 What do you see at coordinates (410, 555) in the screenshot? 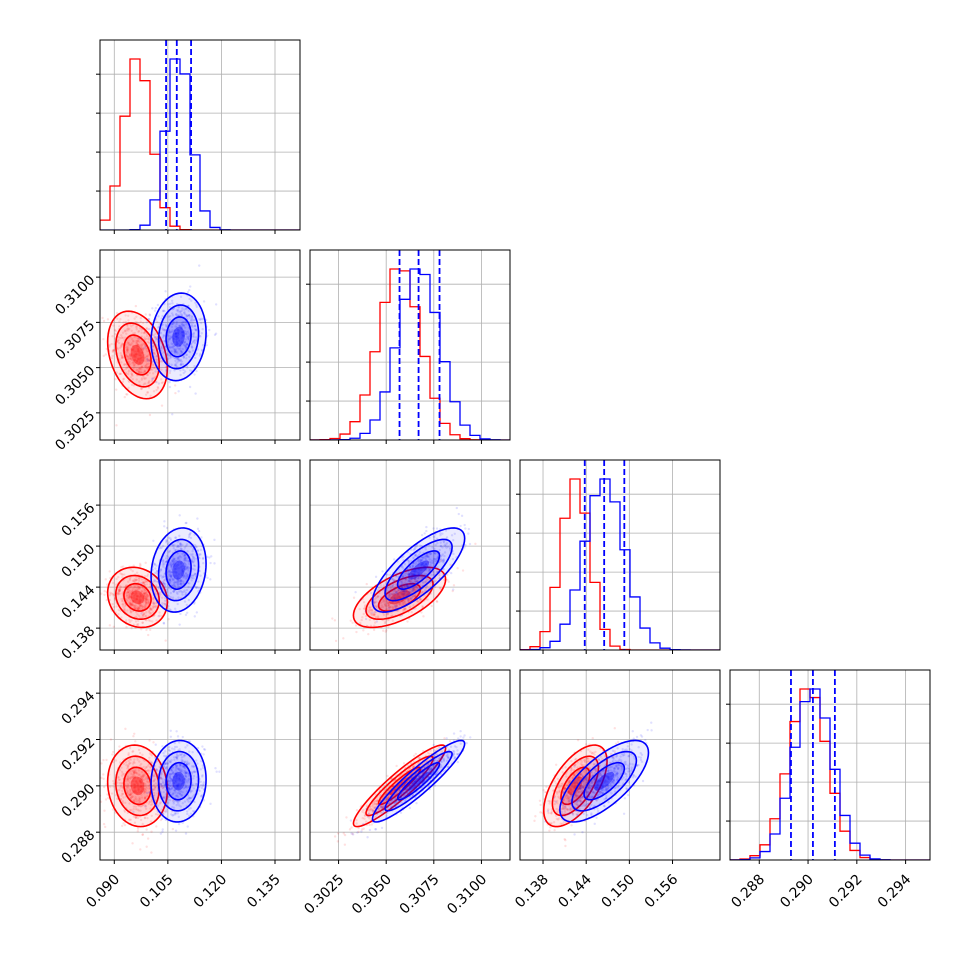
I see `panel-content` at bounding box center [410, 555].